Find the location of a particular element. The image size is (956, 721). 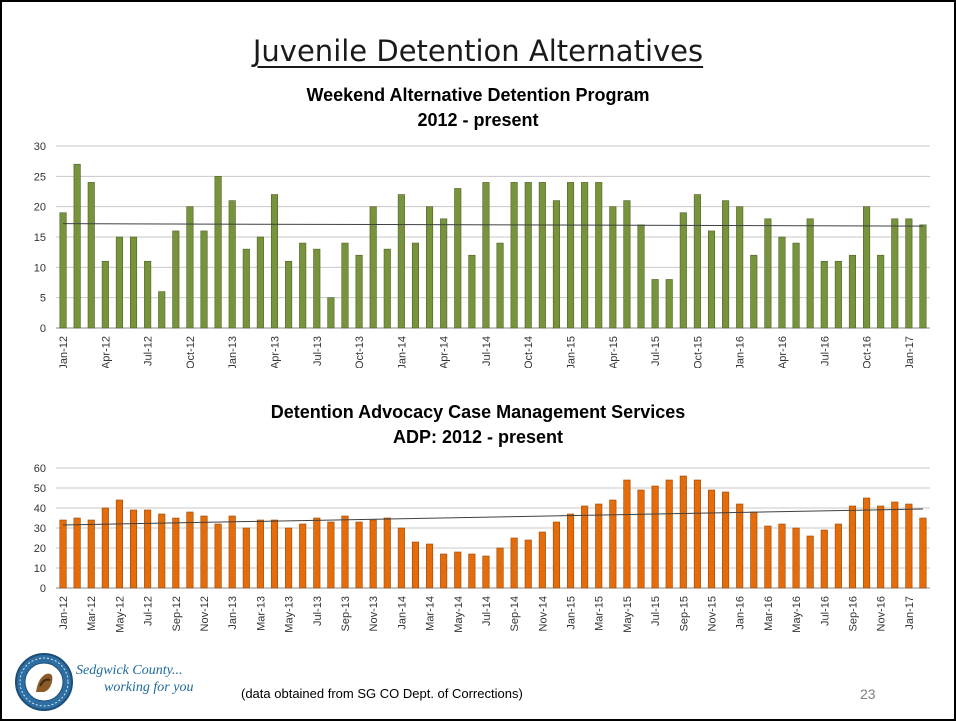

x-tick-label: Jul-16 is located at coordinates (825, 351).